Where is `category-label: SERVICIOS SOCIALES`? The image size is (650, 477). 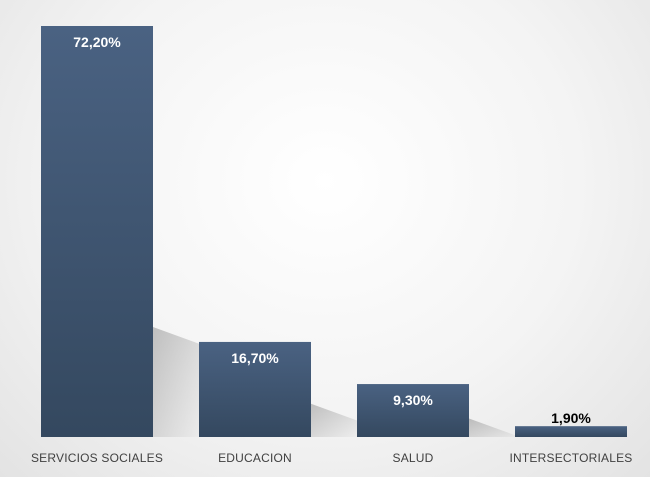
category-label: SERVICIOS SOCIALES is located at coordinates (97, 458).